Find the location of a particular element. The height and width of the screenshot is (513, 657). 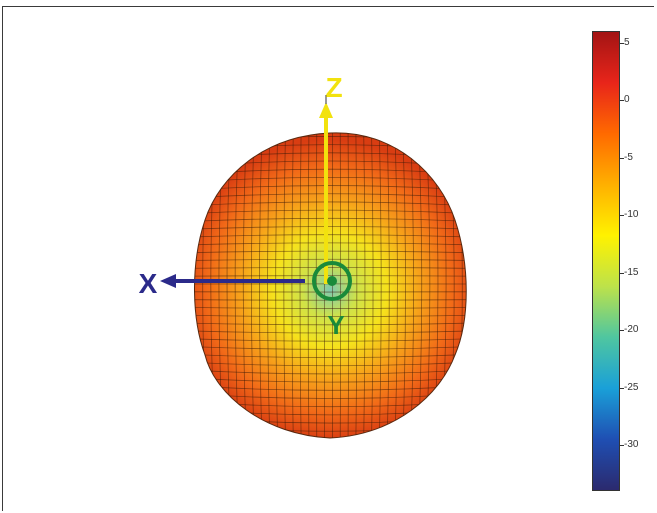

colorbar-tick-label: -5 is located at coordinates (628, 157).